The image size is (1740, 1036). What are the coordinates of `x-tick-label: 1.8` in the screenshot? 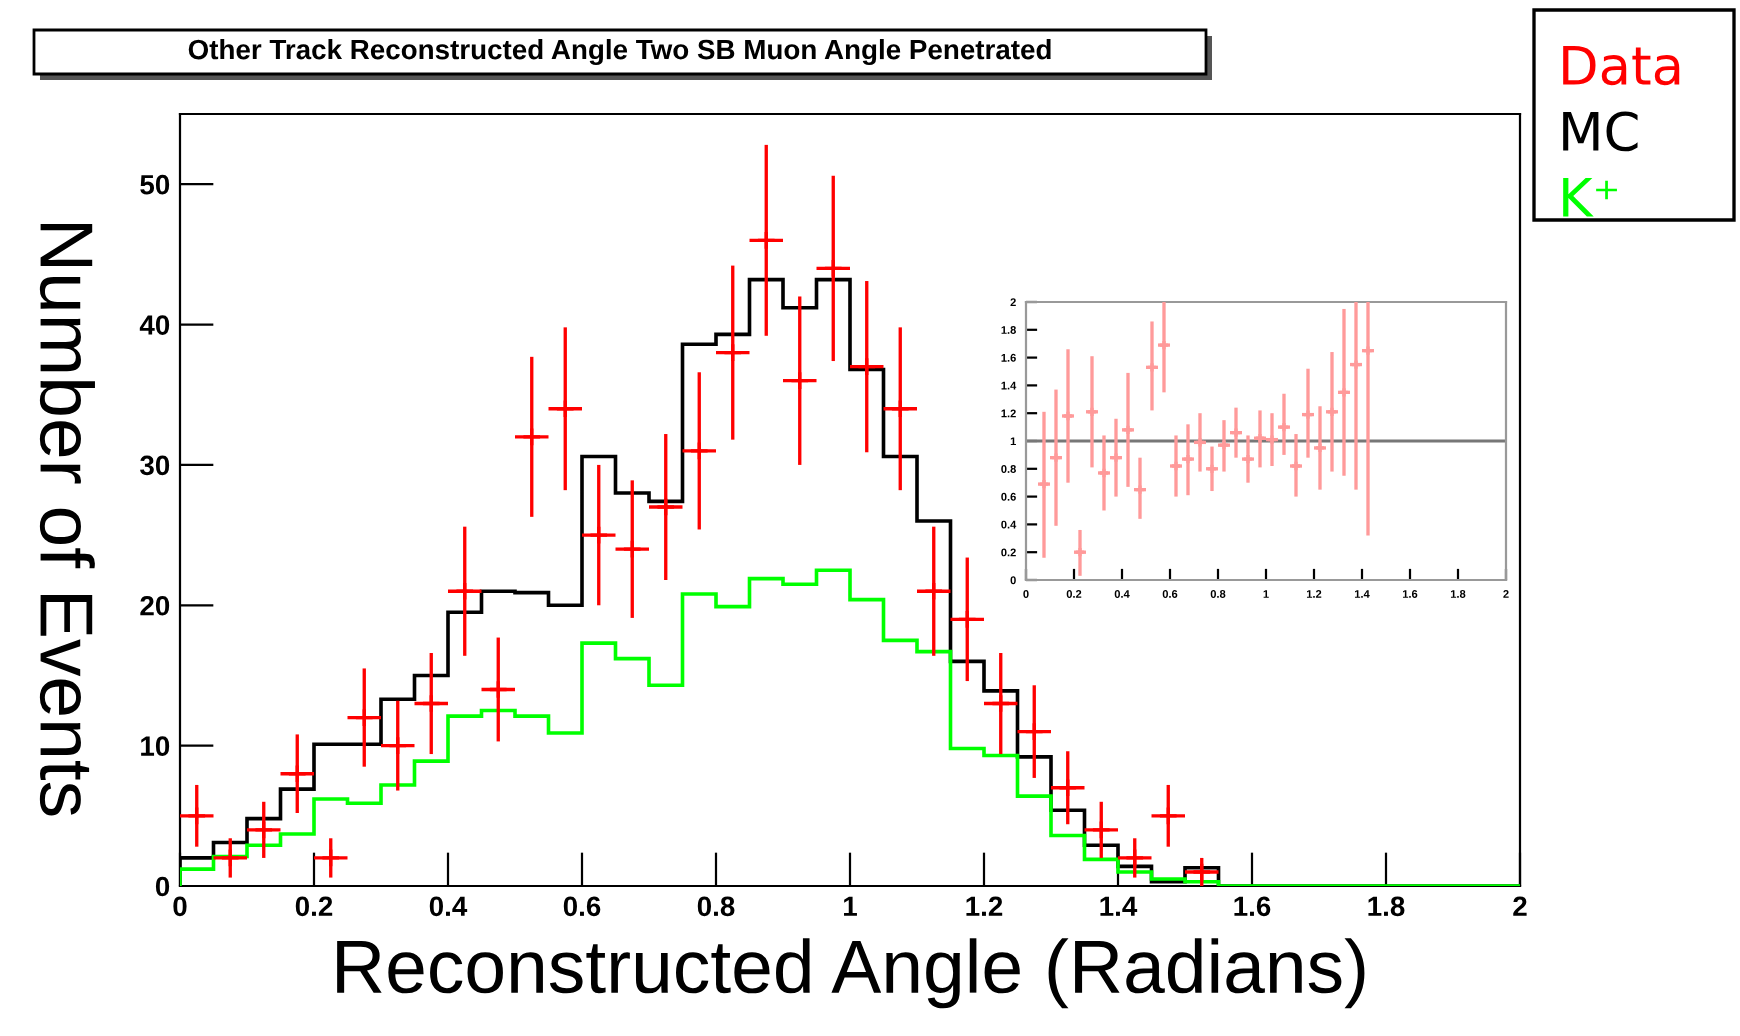 It's located at (1386, 906).